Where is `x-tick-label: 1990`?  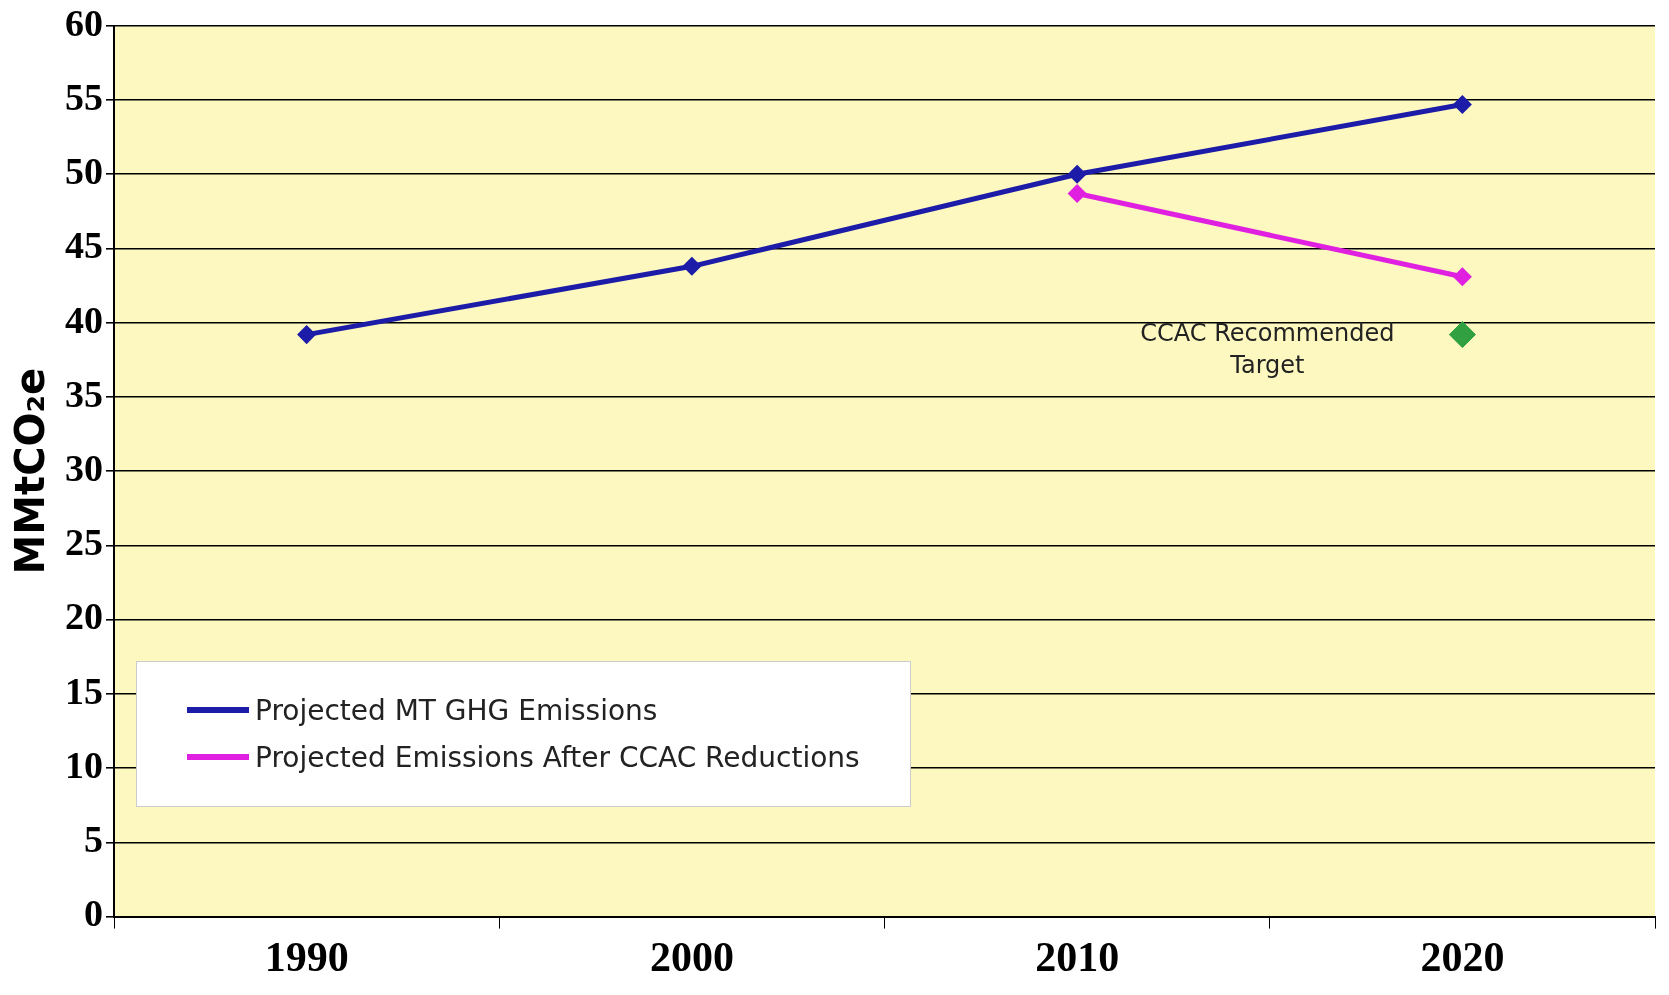 x-tick-label: 1990 is located at coordinates (306, 956).